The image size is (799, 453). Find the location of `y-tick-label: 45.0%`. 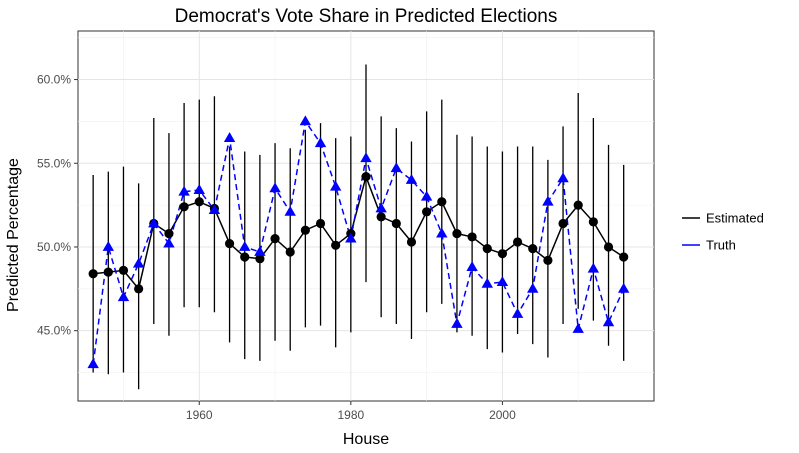

y-tick-label: 45.0% is located at coordinates (54, 331).